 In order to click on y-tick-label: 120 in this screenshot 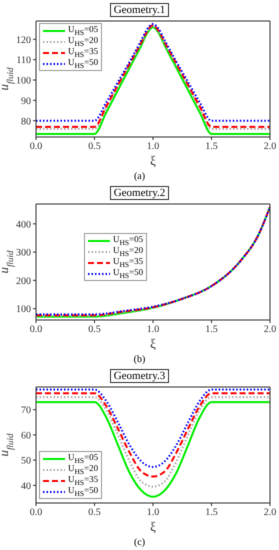, I will do `click(23, 40)`.